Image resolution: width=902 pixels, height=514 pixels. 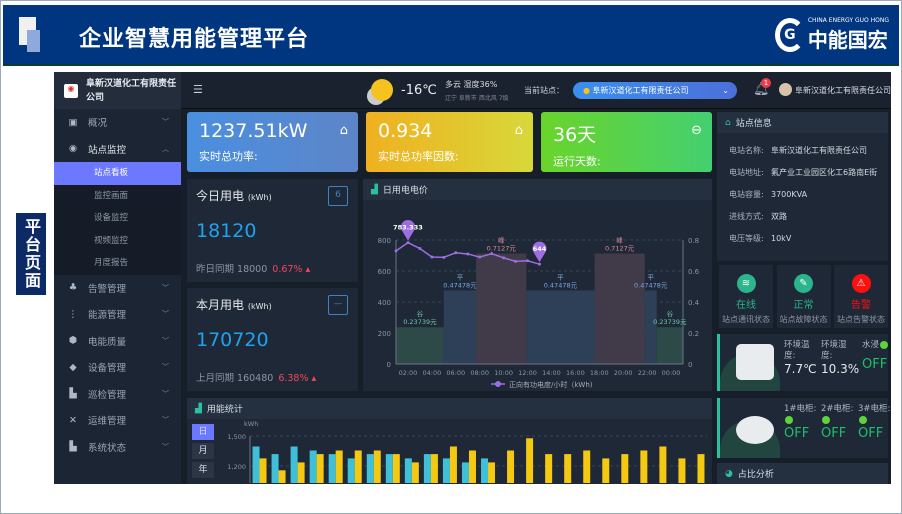 What do you see at coordinates (194, 39) in the screenshot?
I see `banner-title: 企业智慧用能管理平台` at bounding box center [194, 39].